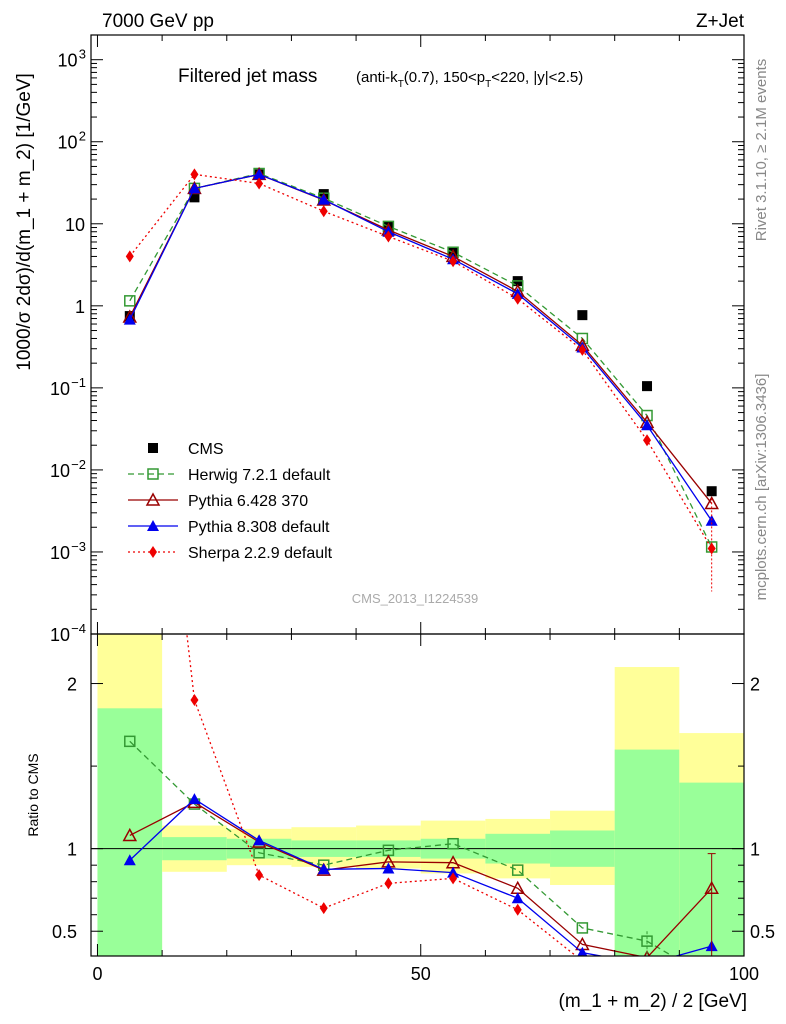 The image size is (786, 1024). What do you see at coordinates (153, 552) in the screenshot?
I see `legend-marker-sherpa-2-2-9-default` at bounding box center [153, 552].